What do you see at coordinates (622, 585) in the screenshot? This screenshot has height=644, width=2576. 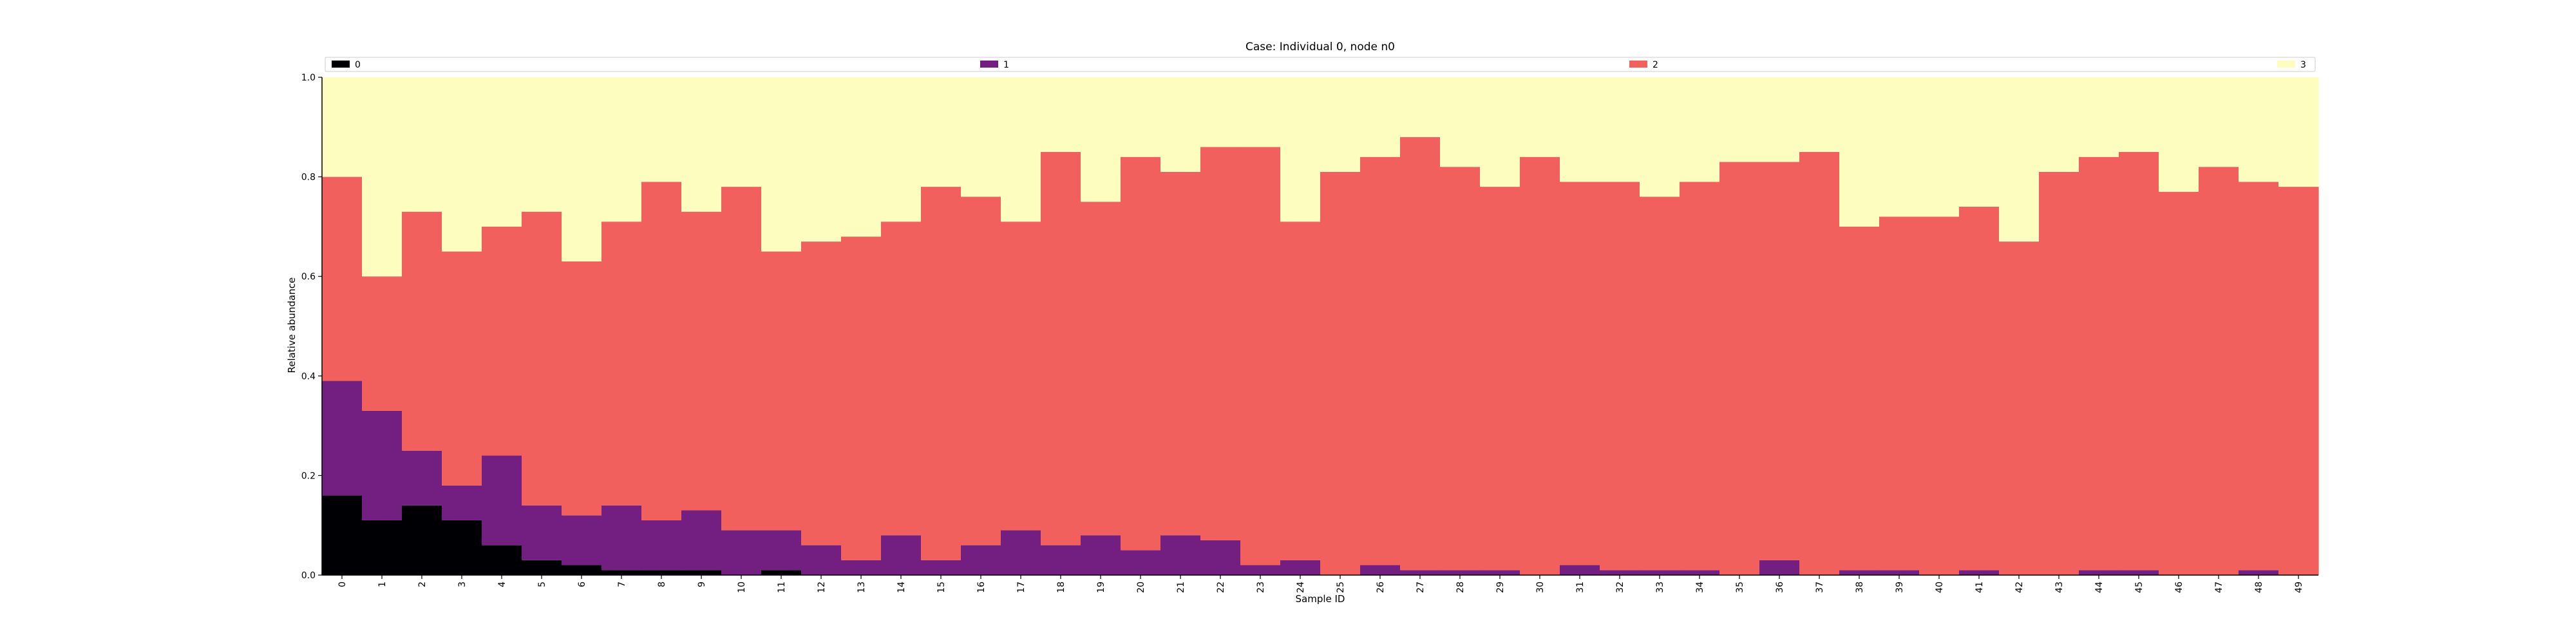 I see `x-tick-label: 7` at bounding box center [622, 585].